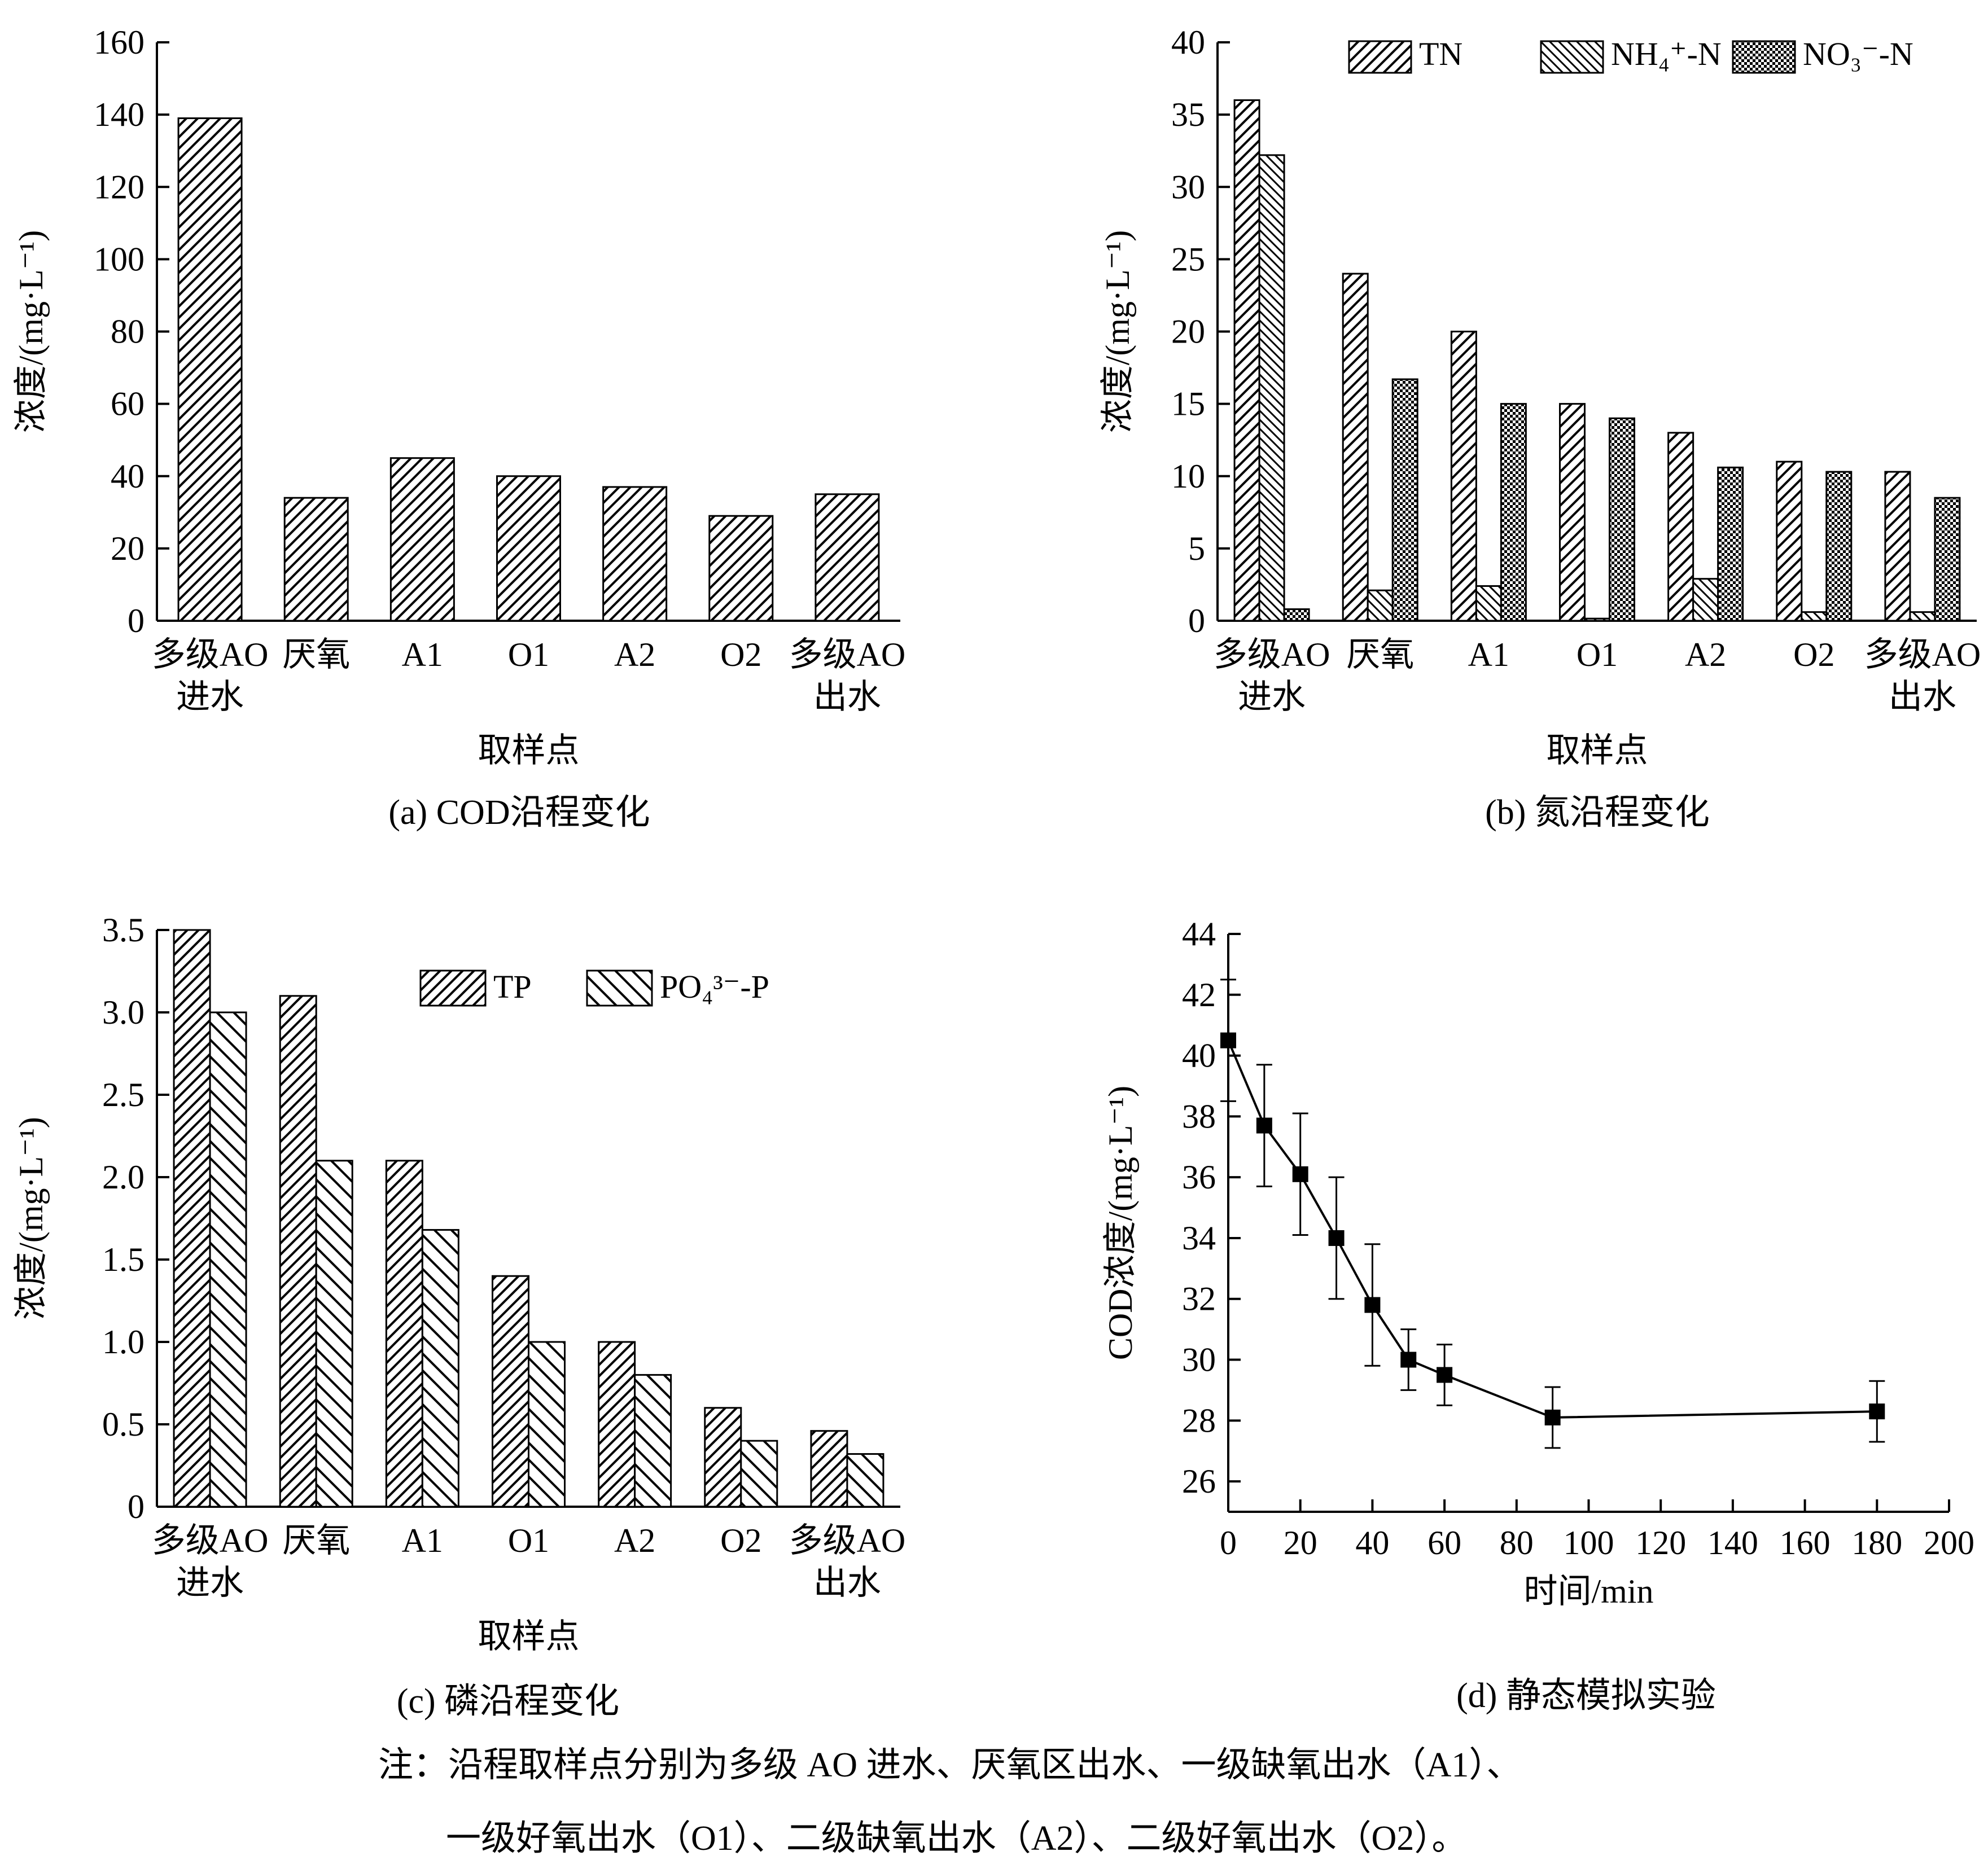  What do you see at coordinates (1199, 1299) in the screenshot?
I see `y-tick-label: 32` at bounding box center [1199, 1299].